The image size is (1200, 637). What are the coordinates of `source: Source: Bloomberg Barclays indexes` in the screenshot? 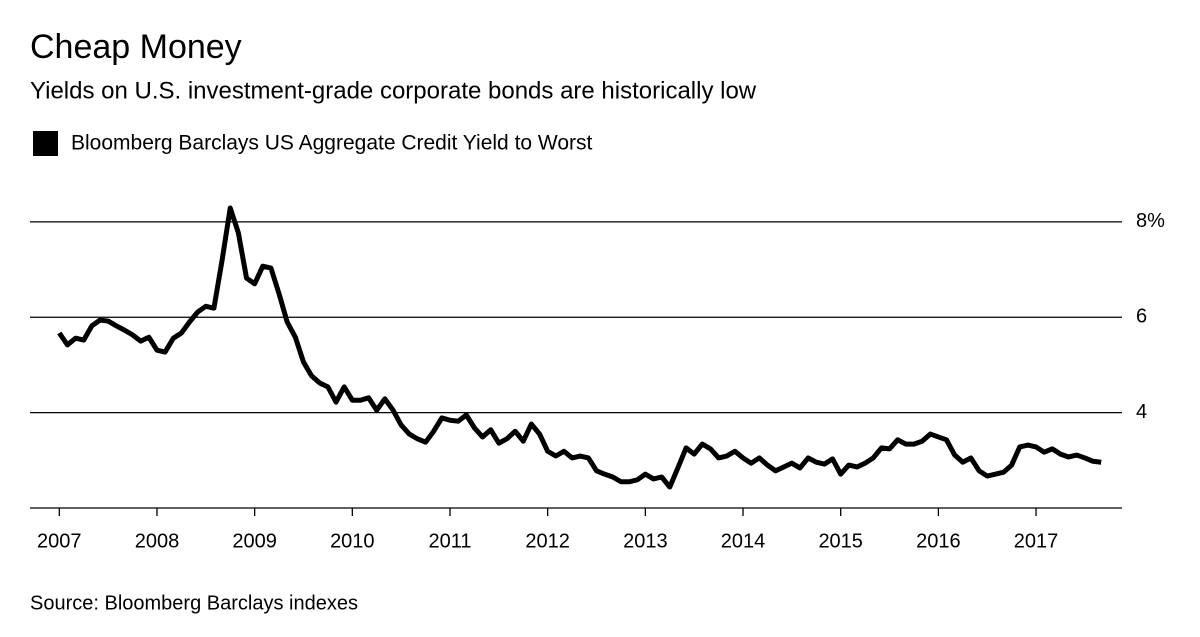 It's located at (194, 603).